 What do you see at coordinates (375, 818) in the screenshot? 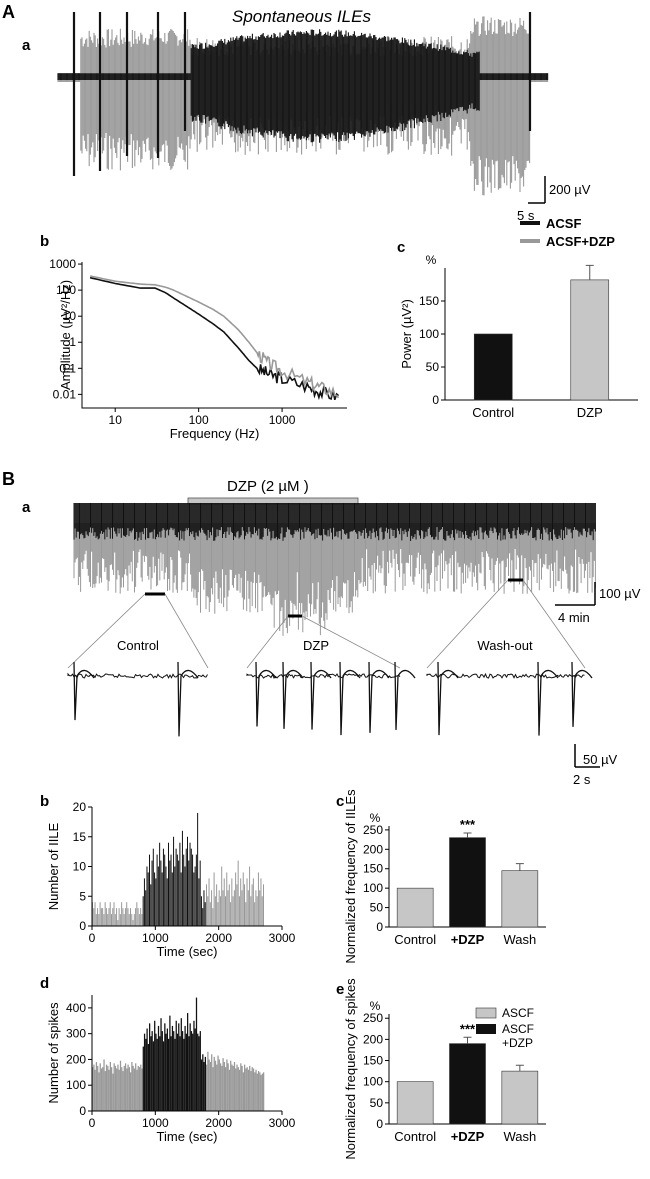
I see `Bc-yunit: %` at bounding box center [375, 818].